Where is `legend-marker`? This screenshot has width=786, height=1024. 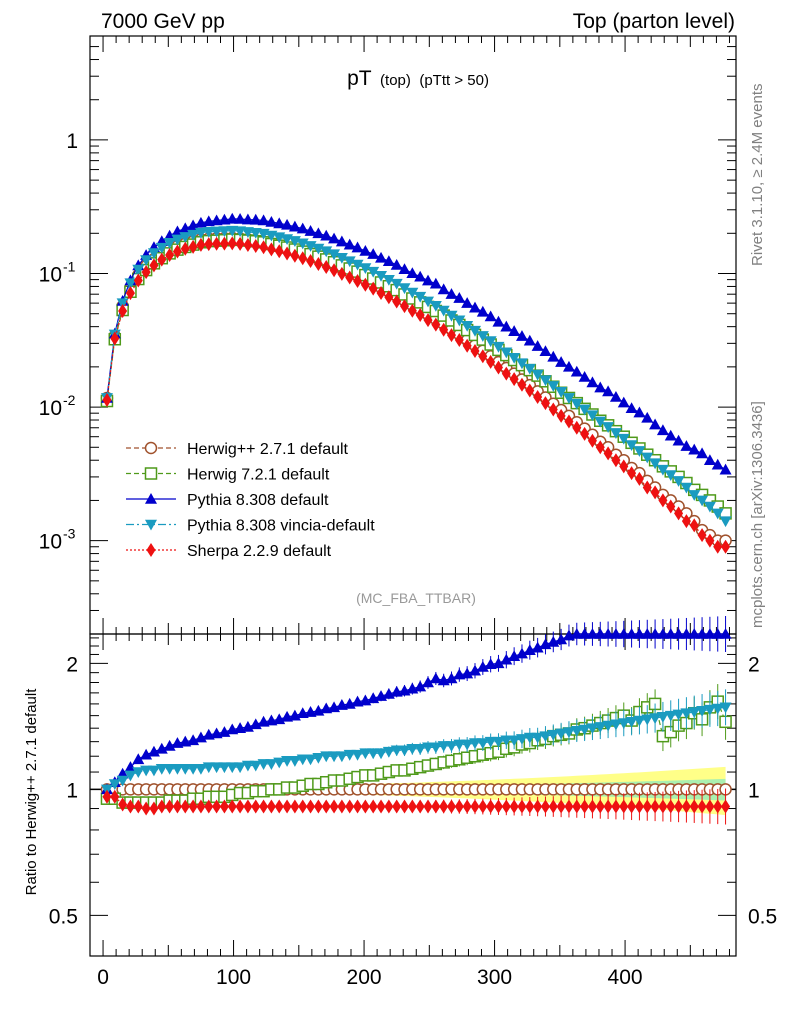
legend-marker is located at coordinates (151, 498).